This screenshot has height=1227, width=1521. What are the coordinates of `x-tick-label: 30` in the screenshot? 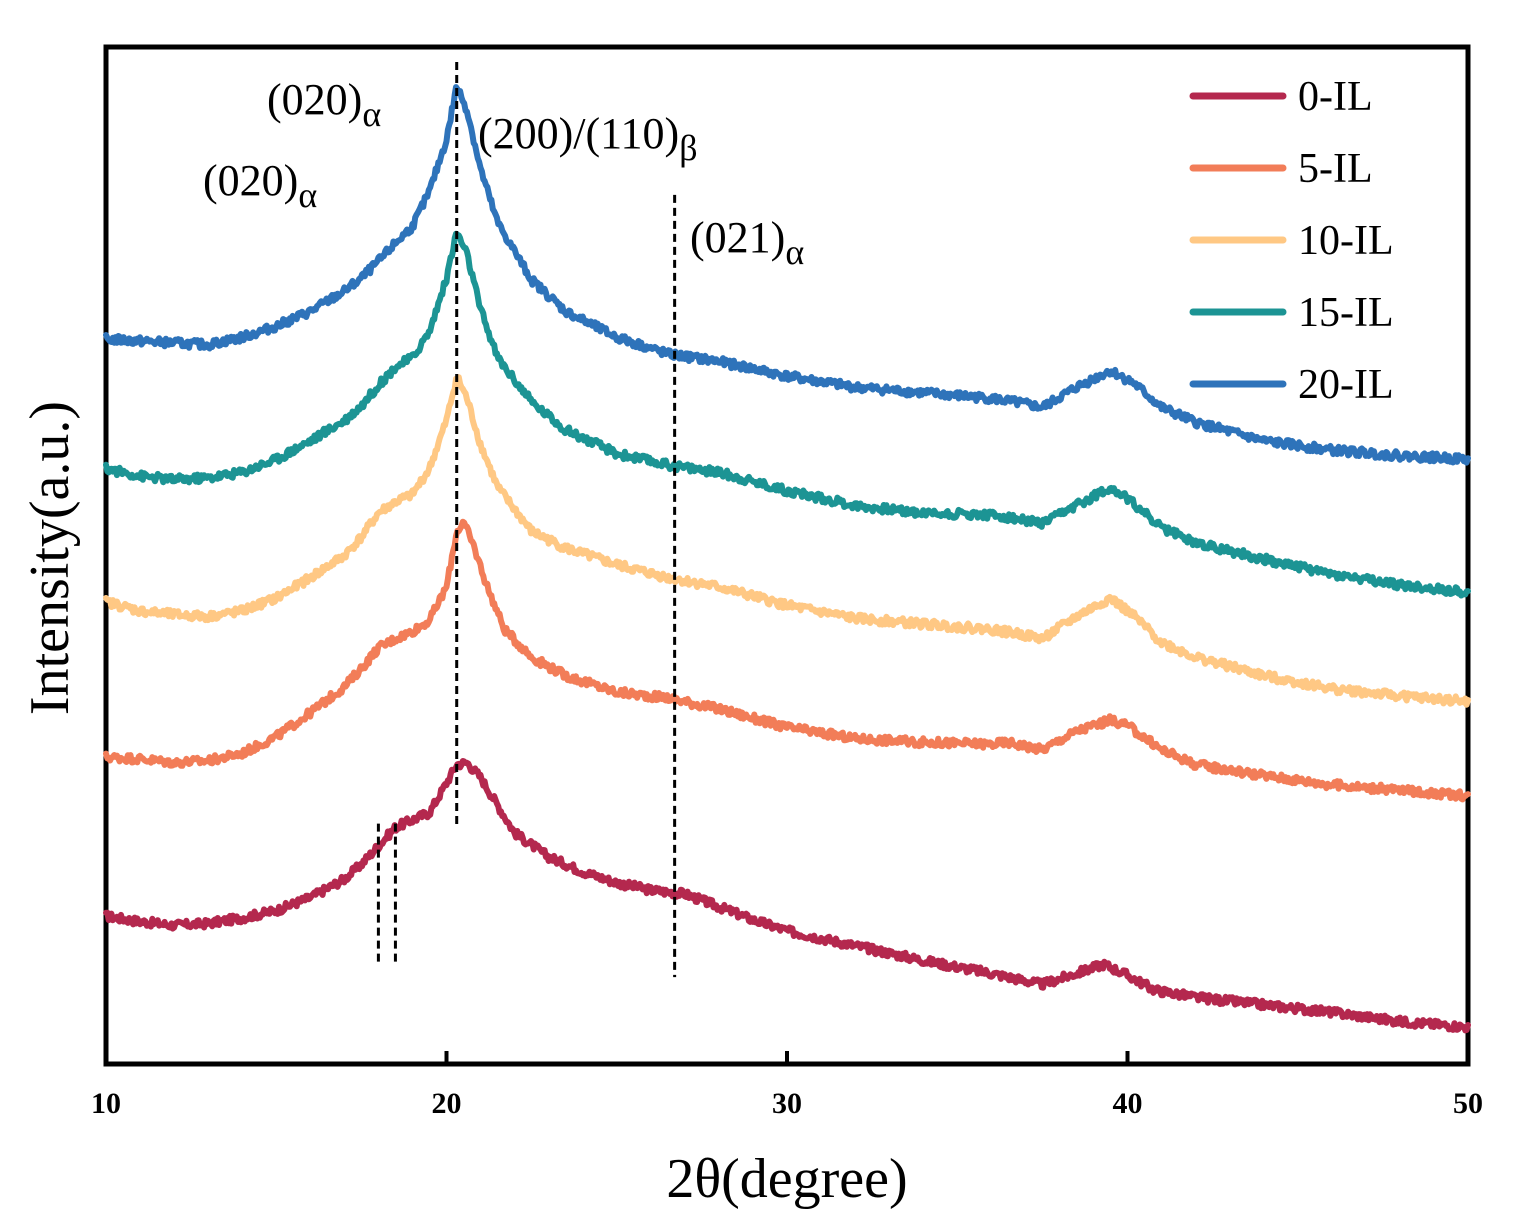 It's located at (787, 1103).